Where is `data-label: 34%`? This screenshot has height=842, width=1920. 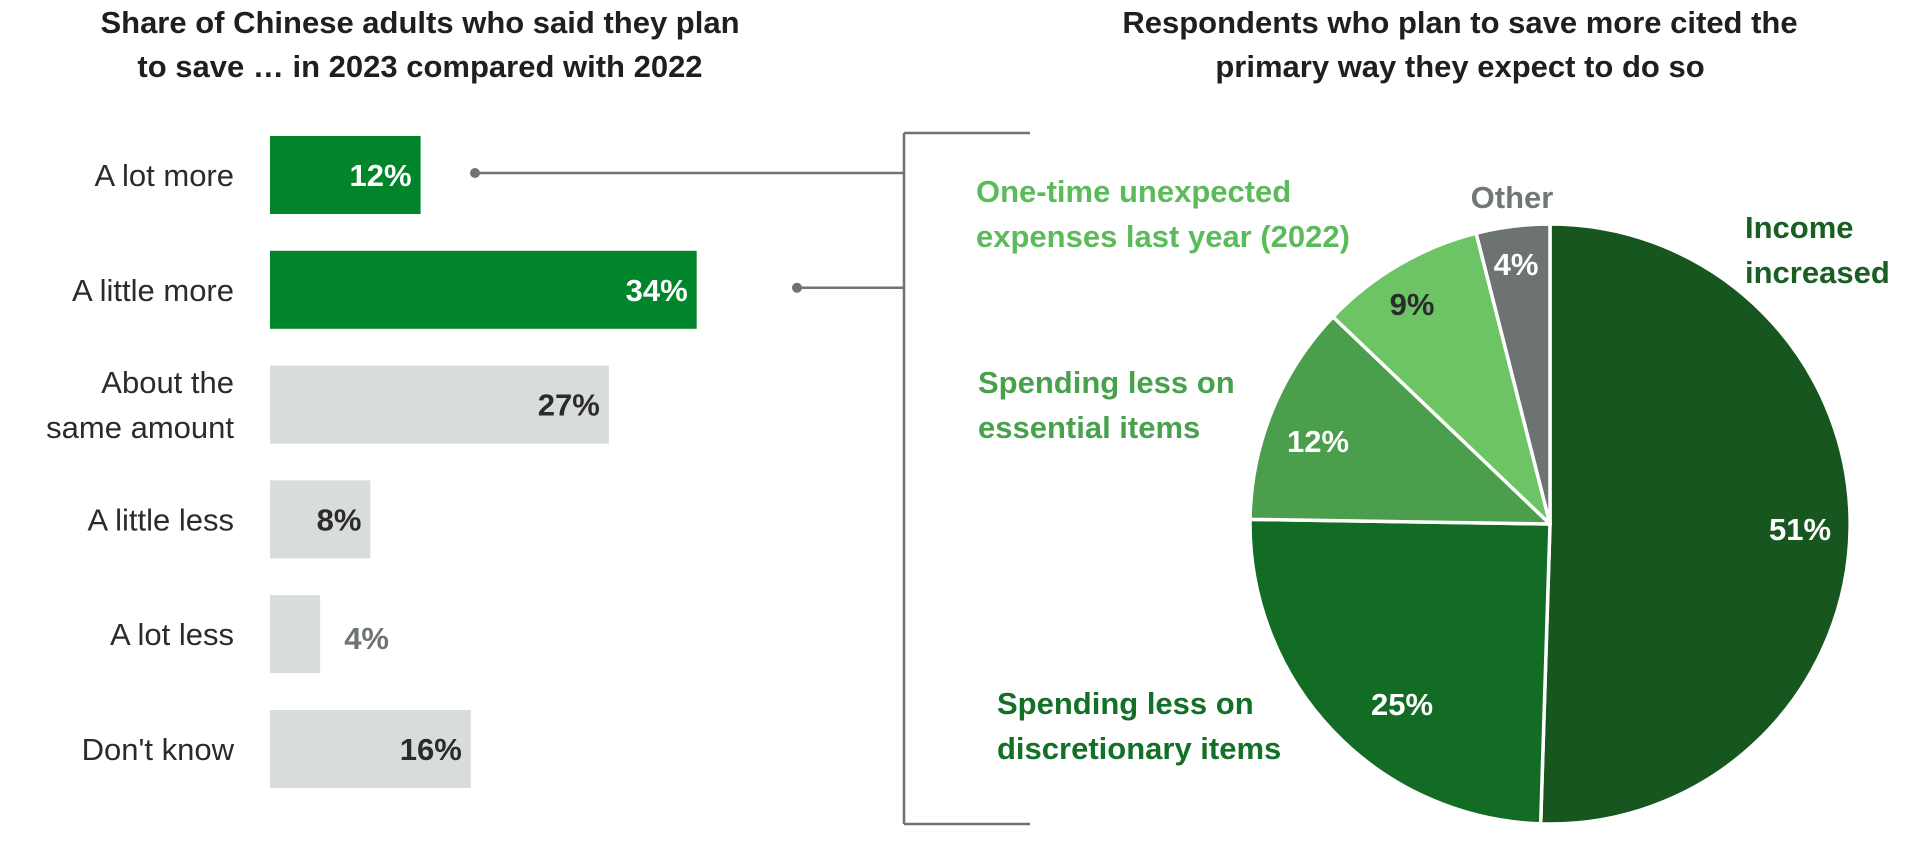 data-label: 34% is located at coordinates (657, 290).